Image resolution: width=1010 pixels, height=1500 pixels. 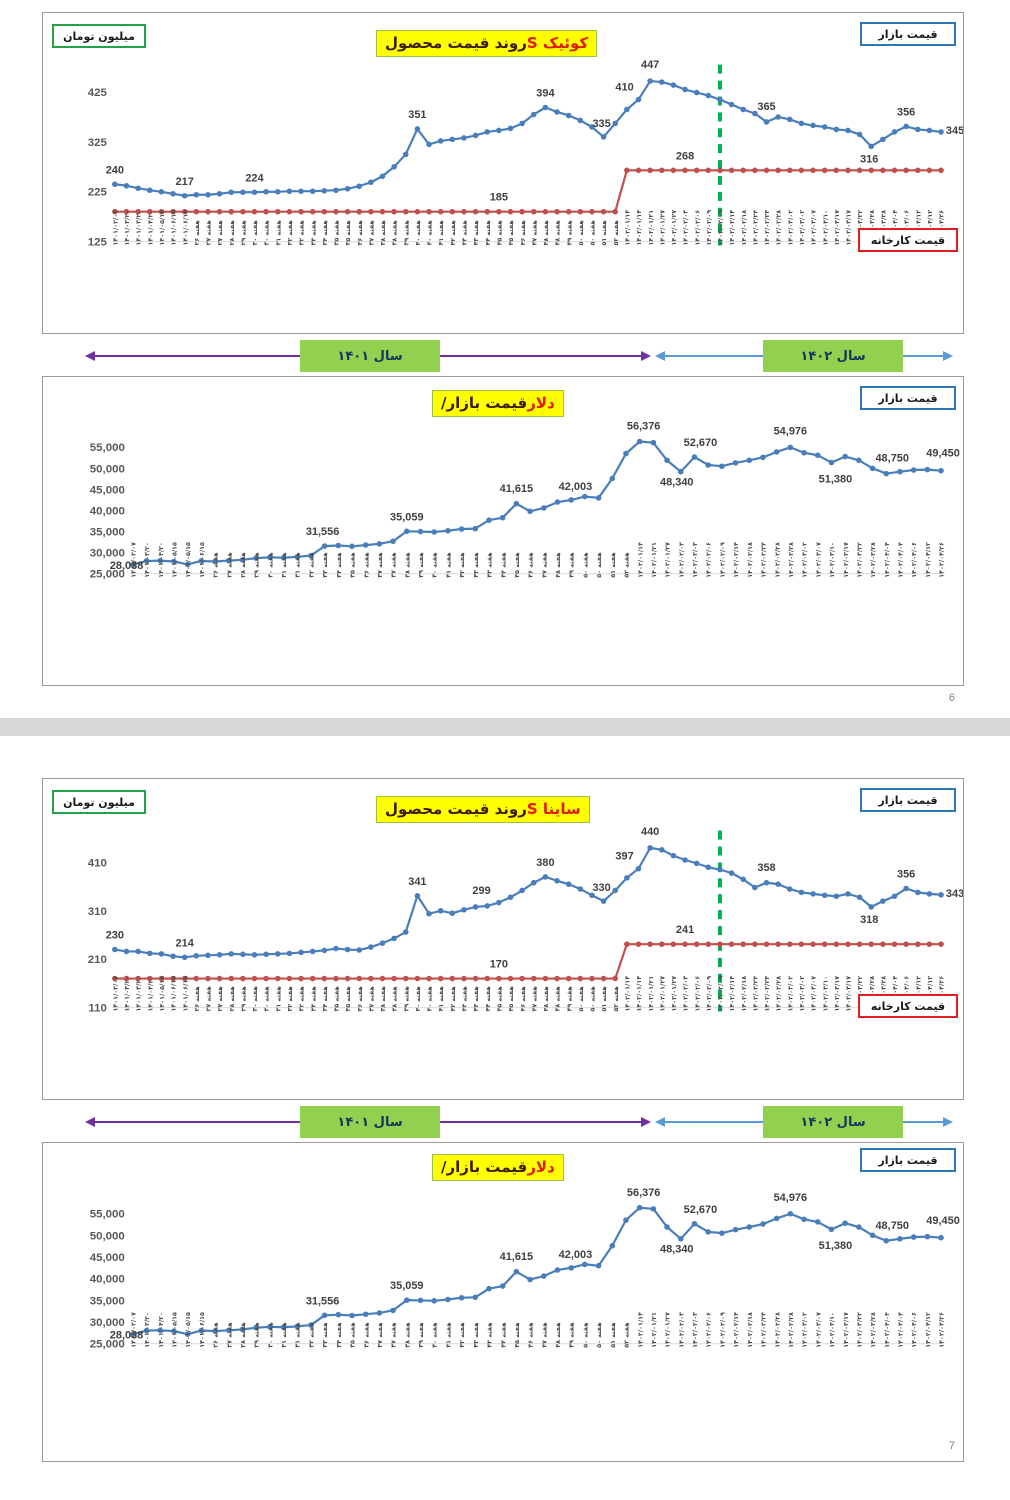 What do you see at coordinates (943, 454) in the screenshot?
I see `svg-text: 49,450` at bounding box center [943, 454].